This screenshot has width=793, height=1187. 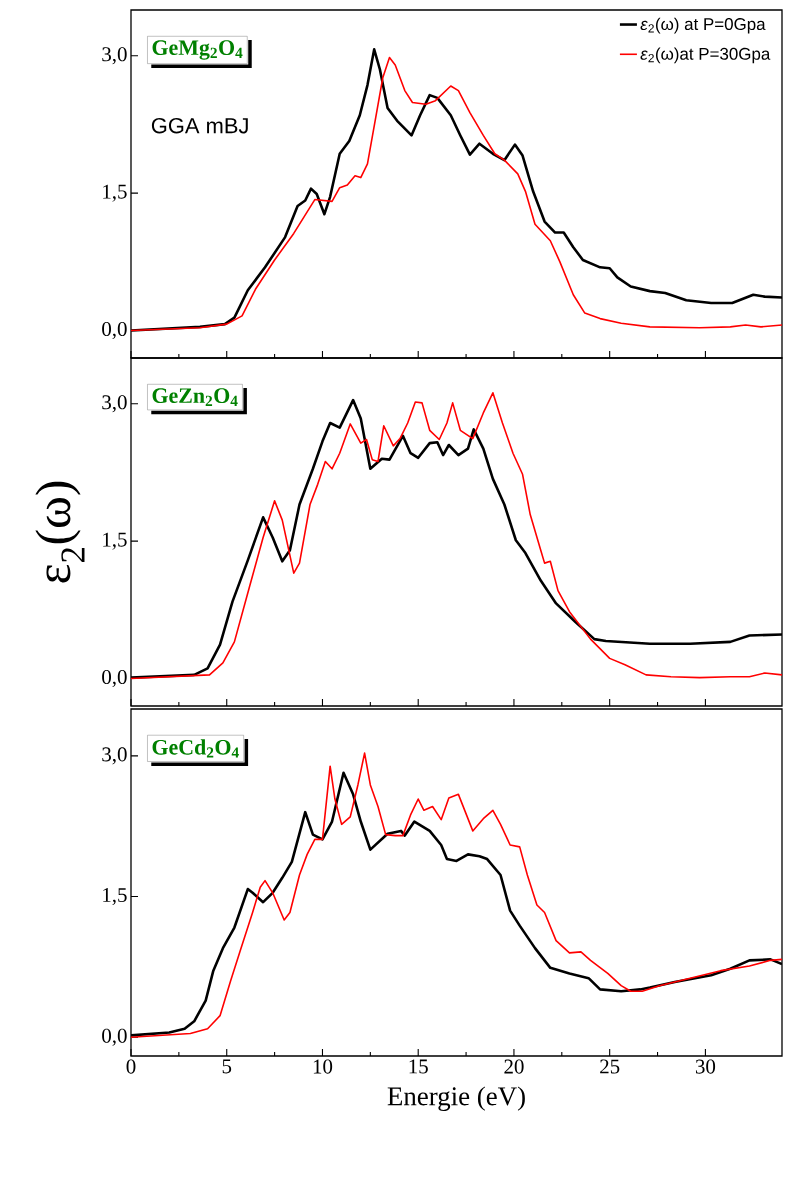 What do you see at coordinates (418, 1066) in the screenshot?
I see `x-tick-label: 15` at bounding box center [418, 1066].